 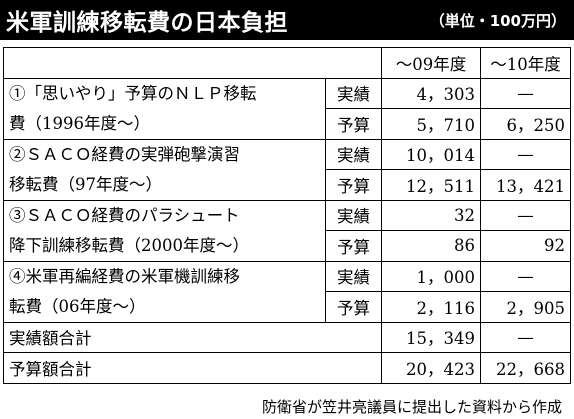 What do you see at coordinates (411, 407) in the screenshot?
I see `source-note: 防衛省が笠井亮議員に提出した資料から作成` at bounding box center [411, 407].